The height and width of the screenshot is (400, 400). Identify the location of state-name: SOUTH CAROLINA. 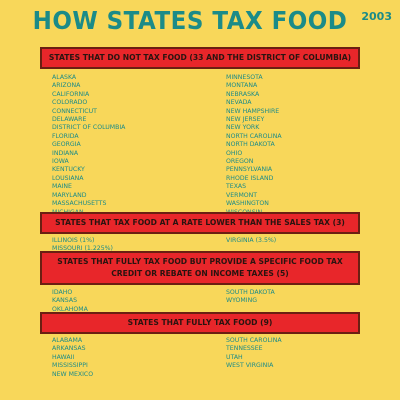
(254, 340).